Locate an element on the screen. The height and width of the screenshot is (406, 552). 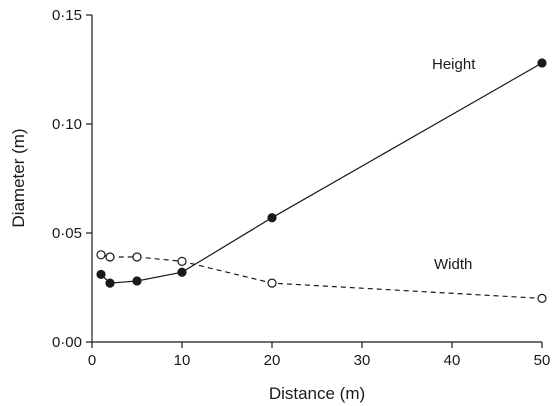
x-axis-title: Distance (m) is located at coordinates (317, 393).